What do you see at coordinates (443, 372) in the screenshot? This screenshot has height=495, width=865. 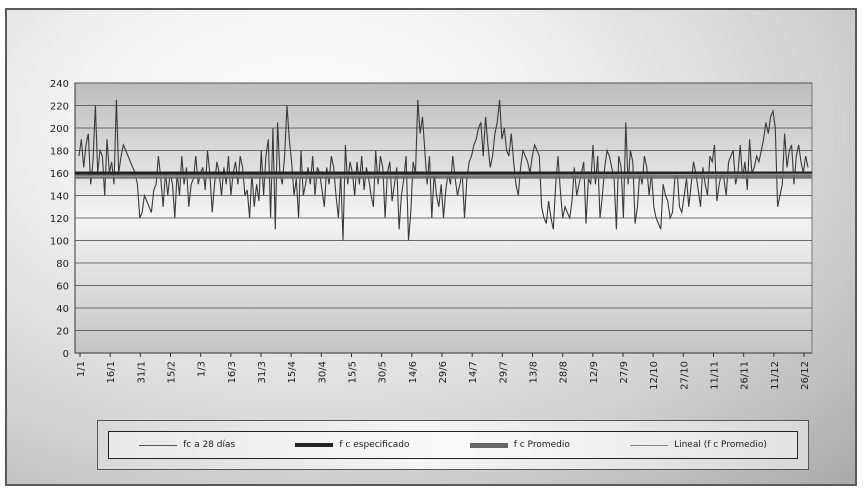 I see `x-tick-label: 29/6` at bounding box center [443, 372].